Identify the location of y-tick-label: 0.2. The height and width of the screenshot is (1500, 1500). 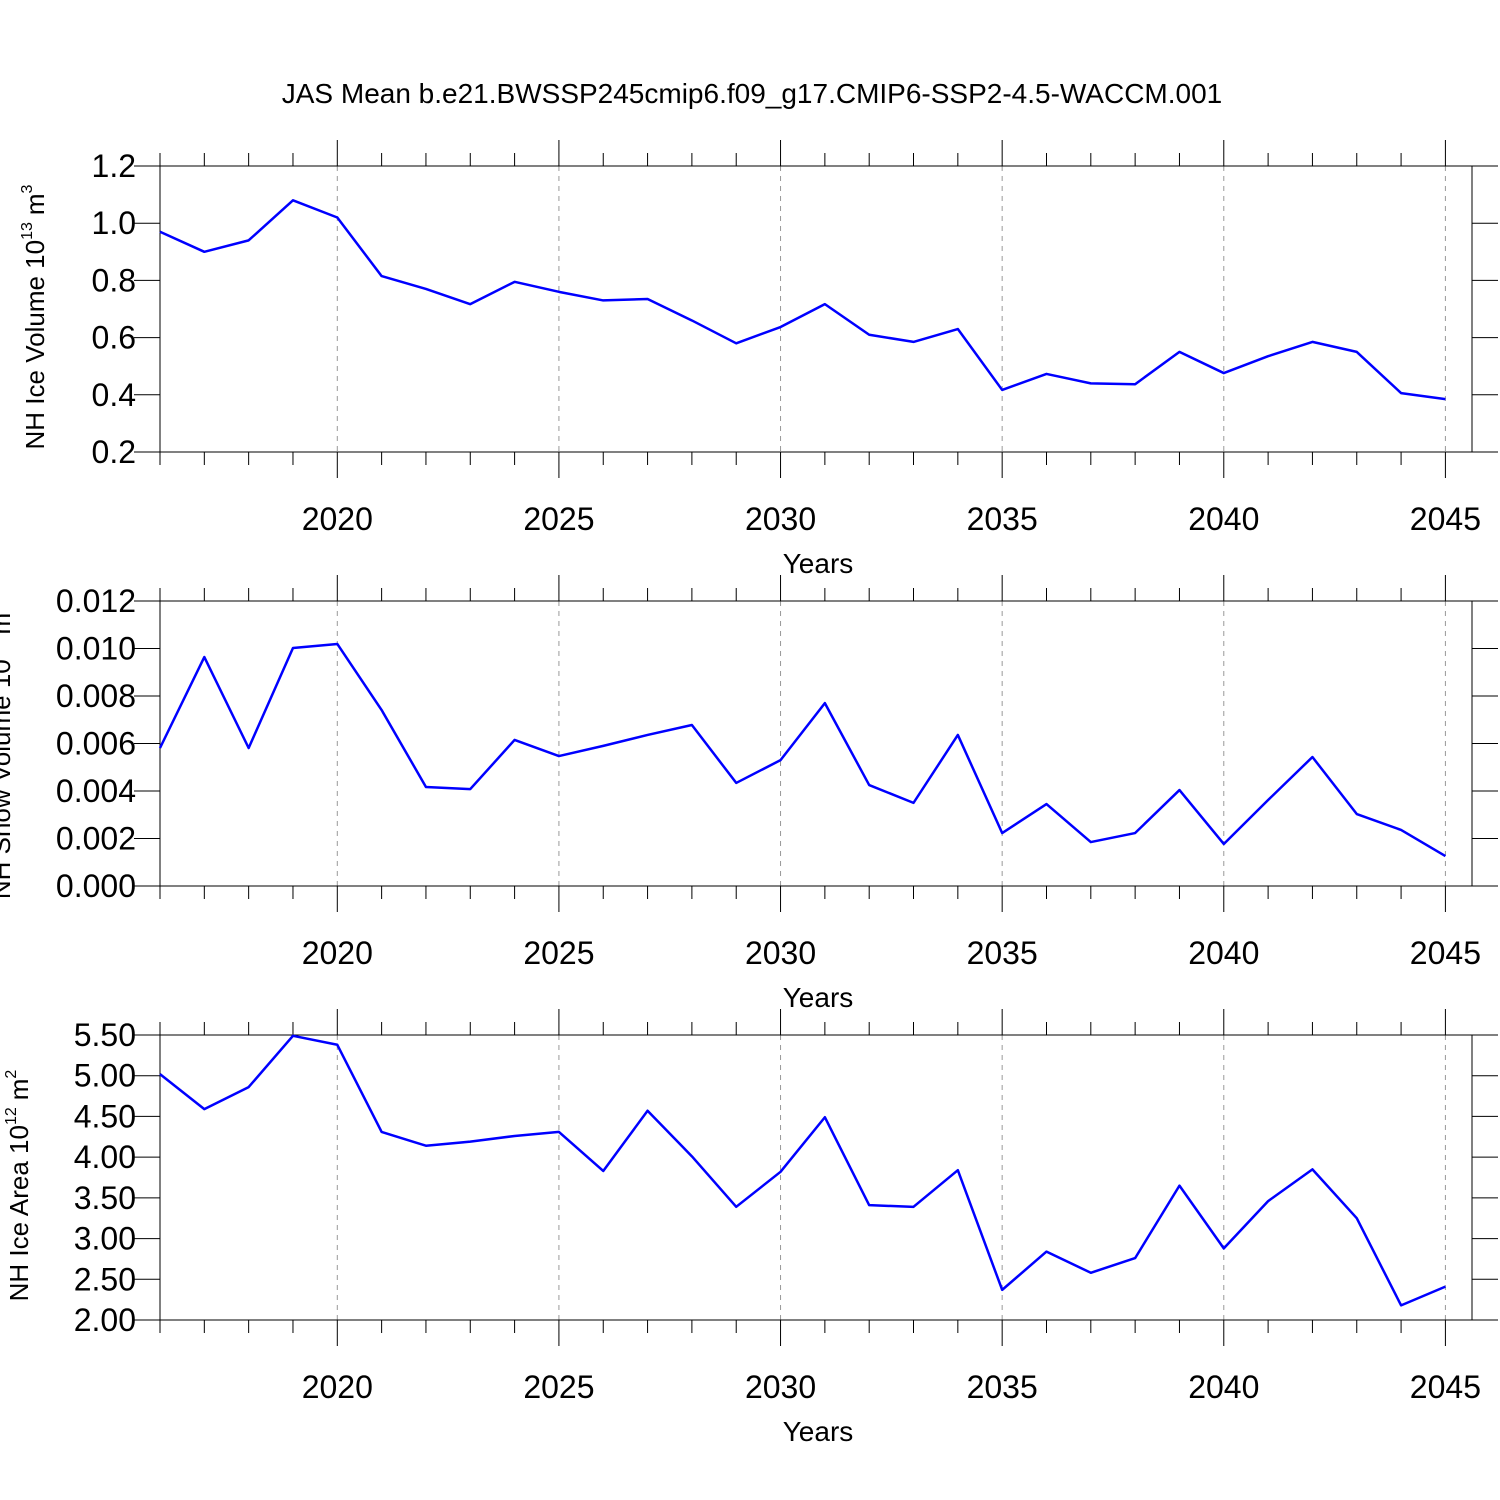
(114, 452).